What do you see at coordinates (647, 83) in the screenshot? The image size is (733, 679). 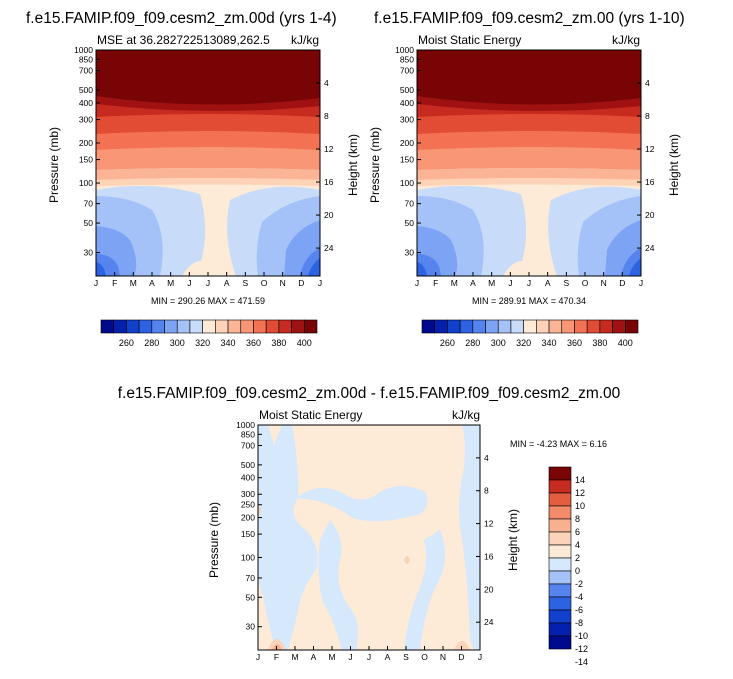 I see `right-height-tick-label: 4` at bounding box center [647, 83].